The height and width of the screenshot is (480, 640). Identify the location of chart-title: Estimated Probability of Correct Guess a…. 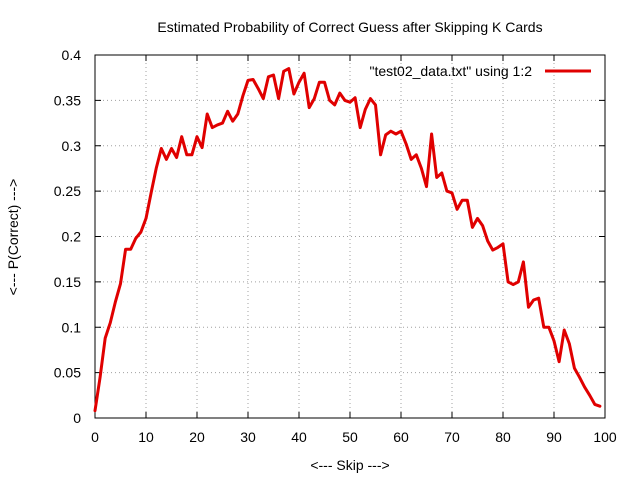
(349, 27).